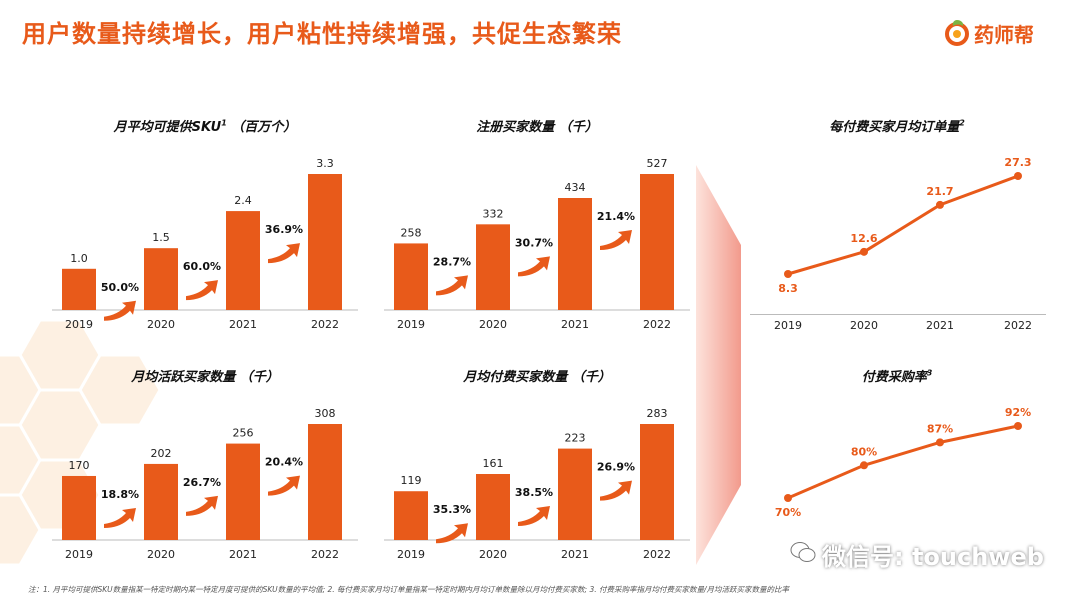 This screenshot has height=601, width=1080. Describe the element at coordinates (575, 438) in the screenshot. I see `bar-value-label: 223` at that location.